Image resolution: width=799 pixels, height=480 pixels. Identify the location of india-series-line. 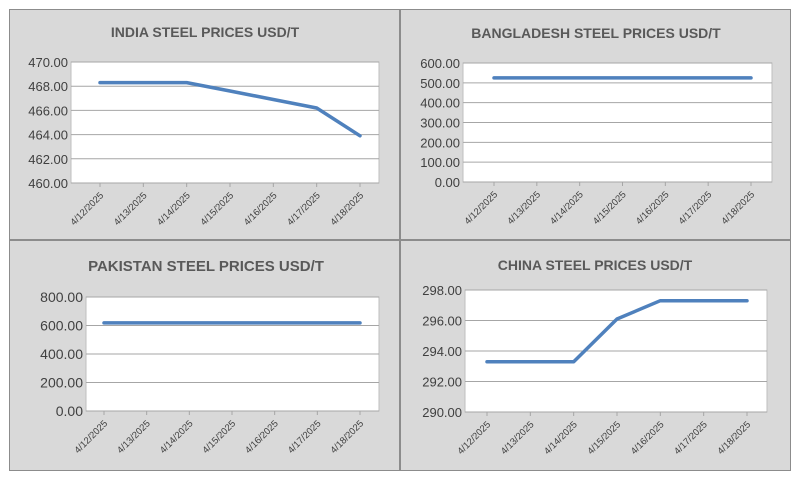
(230, 109).